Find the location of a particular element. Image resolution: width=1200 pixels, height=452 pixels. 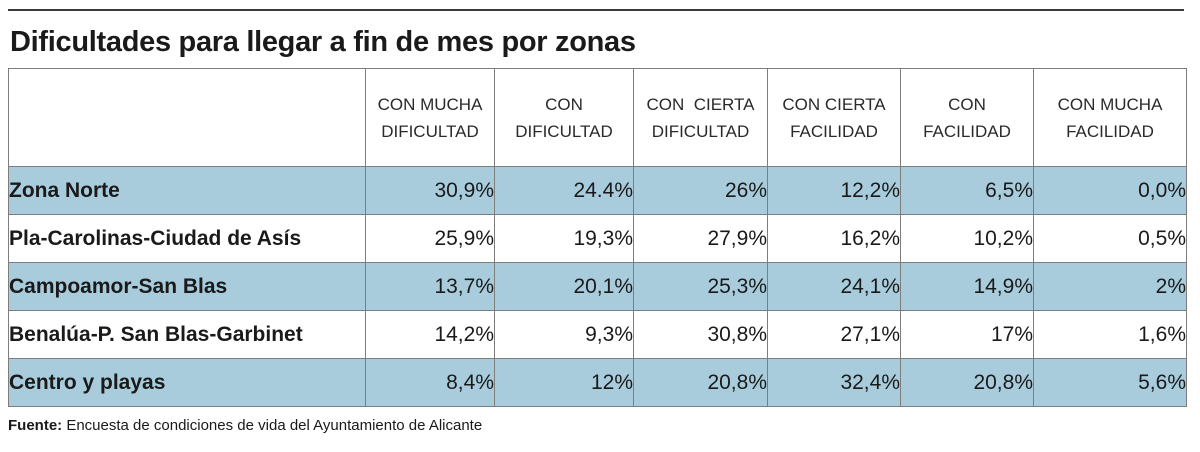

cell-value: 12% is located at coordinates (564, 382).